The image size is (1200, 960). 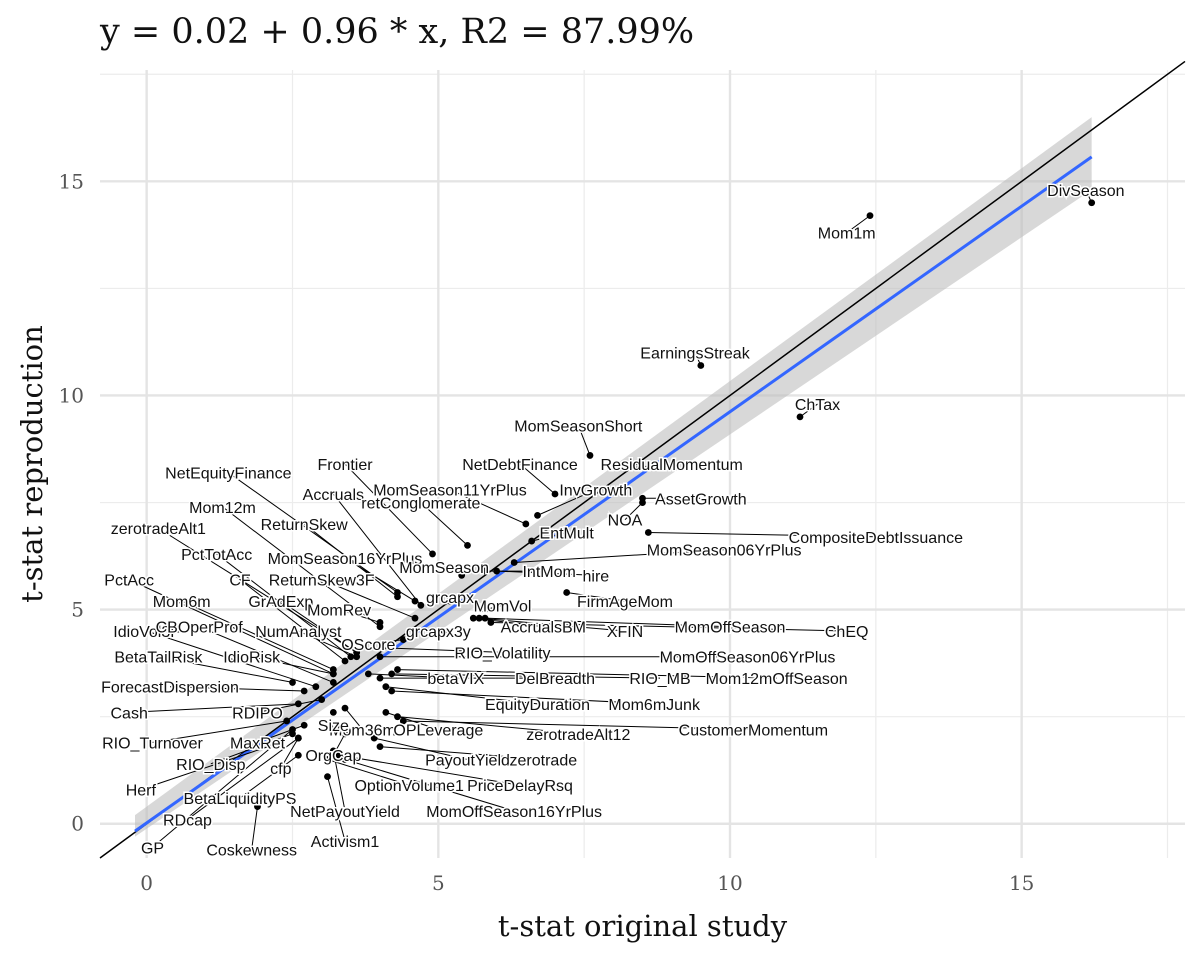 I want to click on y-tick-label: 5, so click(x=77, y=610).